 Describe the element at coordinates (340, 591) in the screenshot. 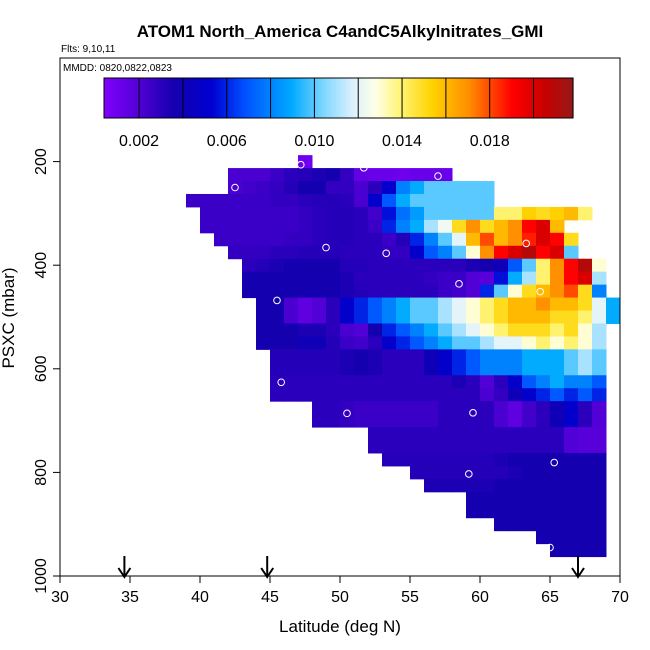

I see `x-axis: 30 35 40 45 50 55 60 65 70` at that location.